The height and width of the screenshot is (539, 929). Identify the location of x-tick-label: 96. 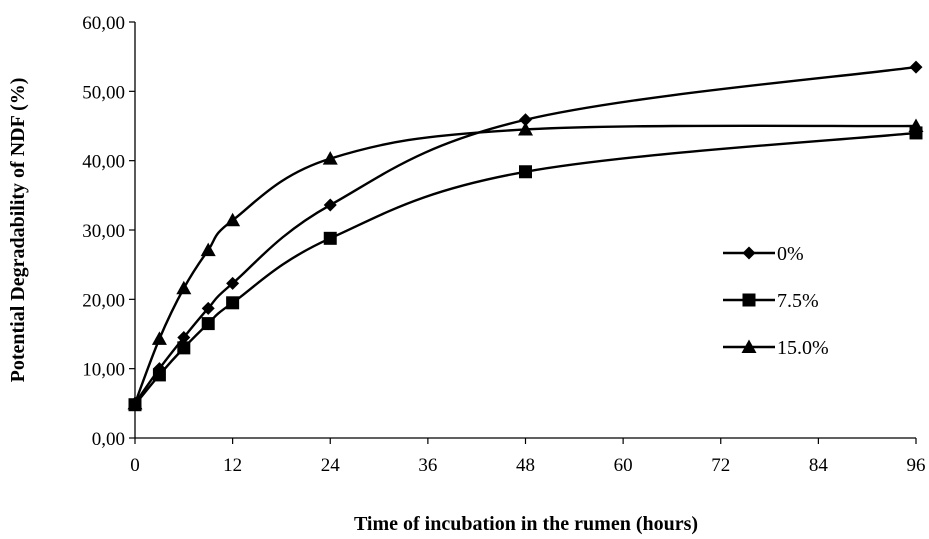
(916, 465).